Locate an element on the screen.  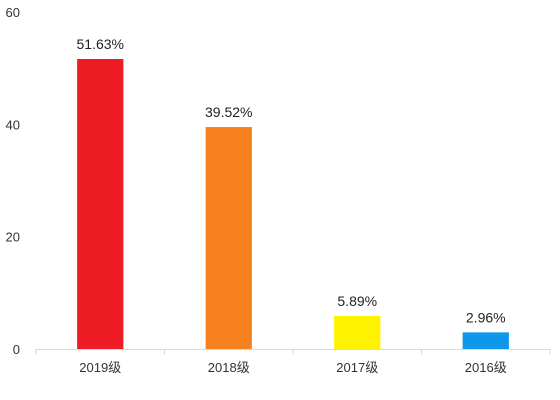
y-tick-label: 20 is located at coordinates (13, 237).